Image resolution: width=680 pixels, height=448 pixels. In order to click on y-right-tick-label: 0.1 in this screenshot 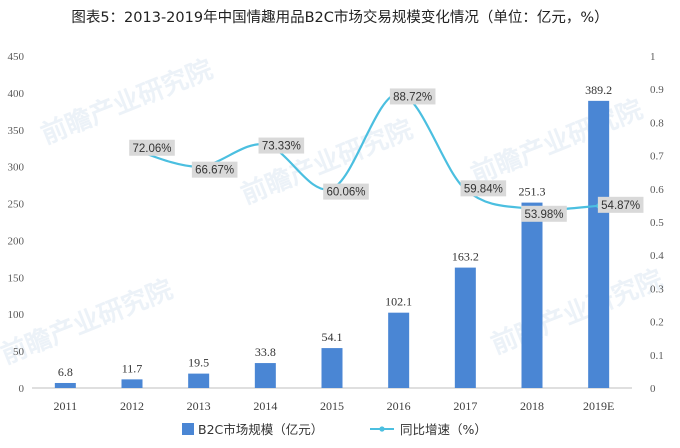, I will do `click(657, 356)`.